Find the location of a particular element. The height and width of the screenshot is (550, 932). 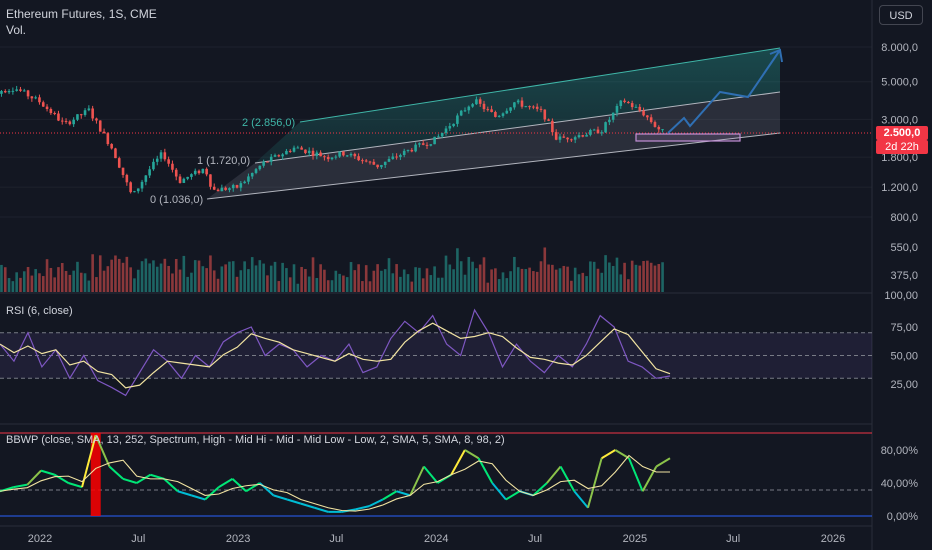

bbwp-extreme-bars is located at coordinates (95, 474).